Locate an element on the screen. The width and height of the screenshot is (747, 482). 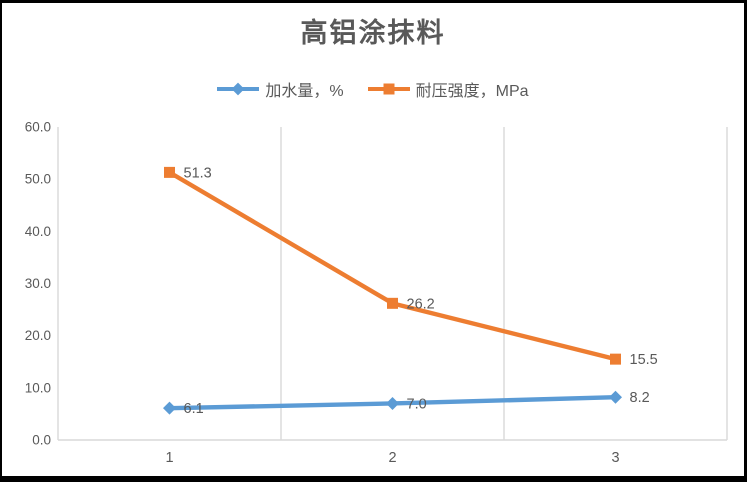
y-tick-label: 60.0 is located at coordinates (38, 127).